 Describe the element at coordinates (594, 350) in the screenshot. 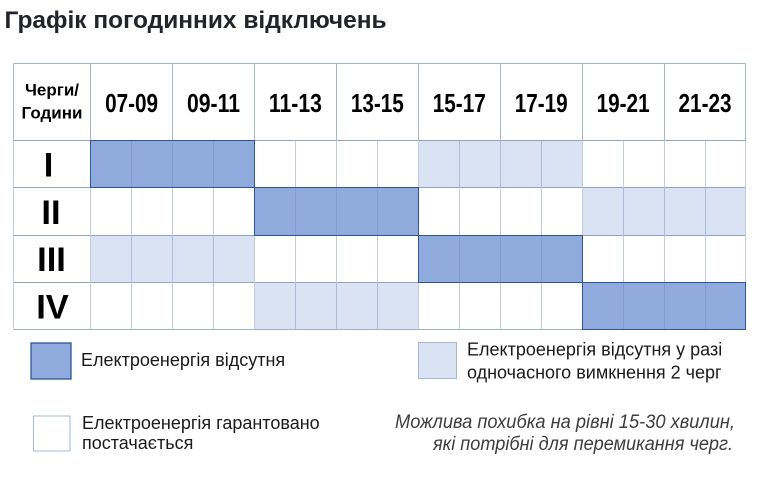

I see `svg-text: Електроенергія відсутня у разі` at that location.